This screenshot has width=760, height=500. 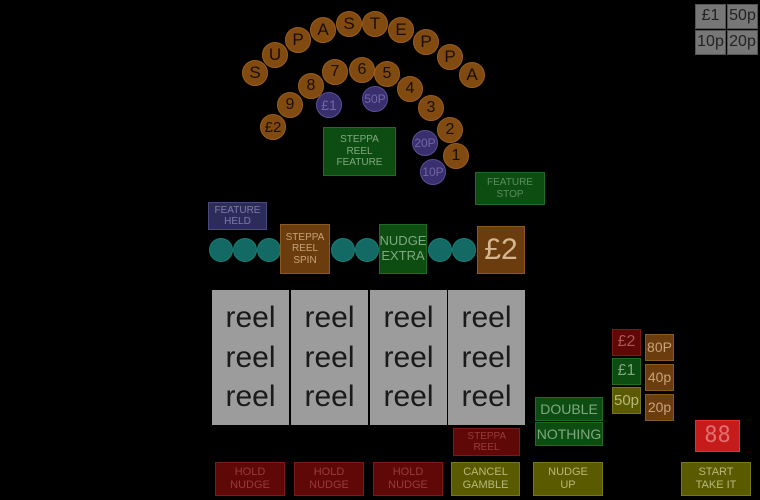 I want to click on cancel-gamble-button: CANCEL GAMBLE, so click(x=485, y=479).